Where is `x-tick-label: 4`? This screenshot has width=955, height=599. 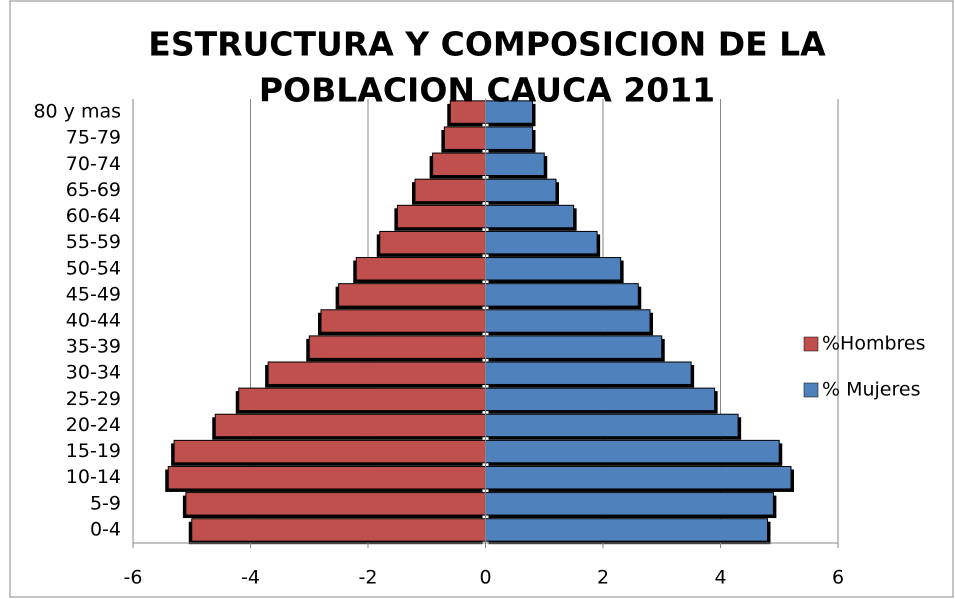 x-tick-label: 4 is located at coordinates (720, 578).